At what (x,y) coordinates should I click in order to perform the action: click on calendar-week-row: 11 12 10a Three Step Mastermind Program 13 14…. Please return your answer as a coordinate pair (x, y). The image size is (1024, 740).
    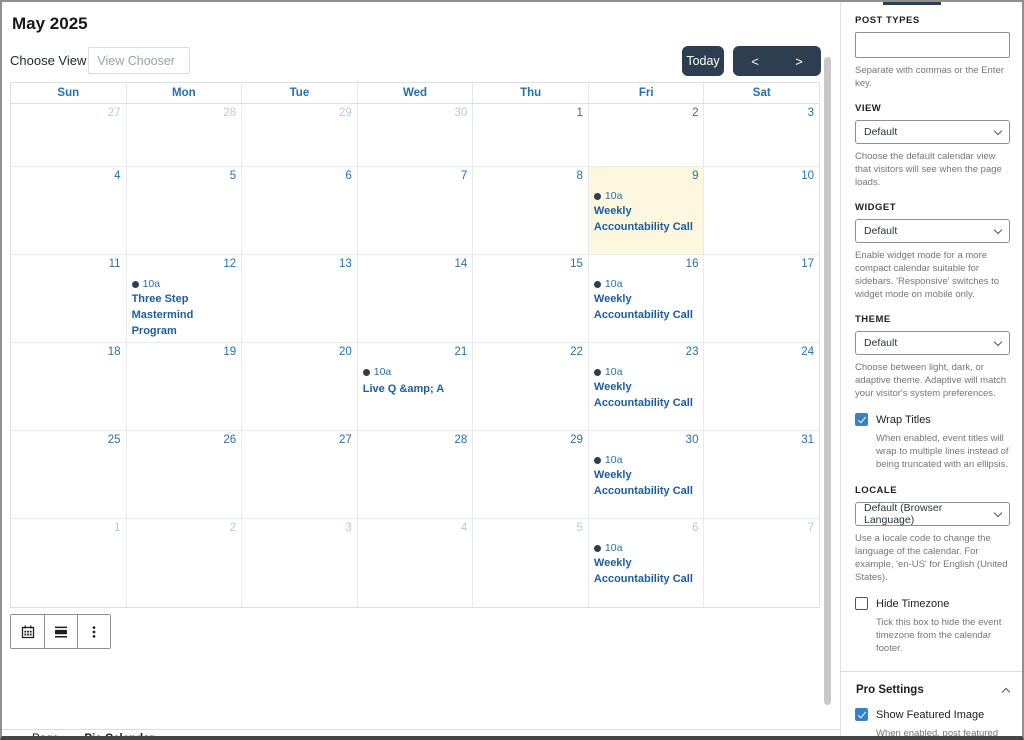
    Looking at the image, I should click on (415, 299).